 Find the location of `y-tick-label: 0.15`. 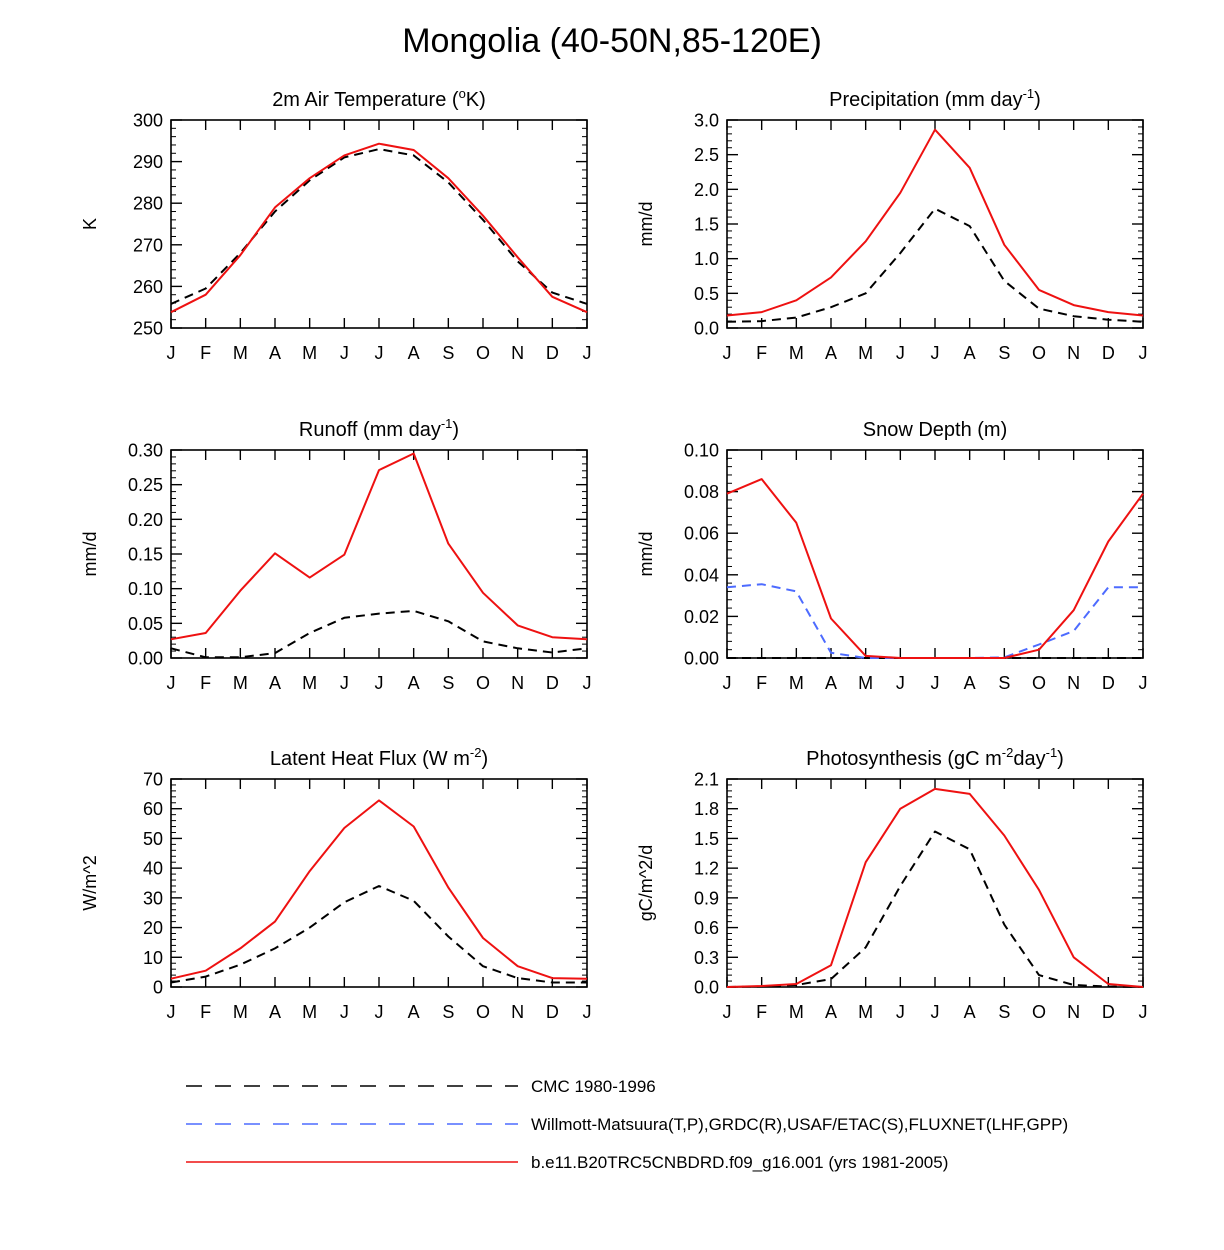

y-tick-label: 0.15 is located at coordinates (145, 555).